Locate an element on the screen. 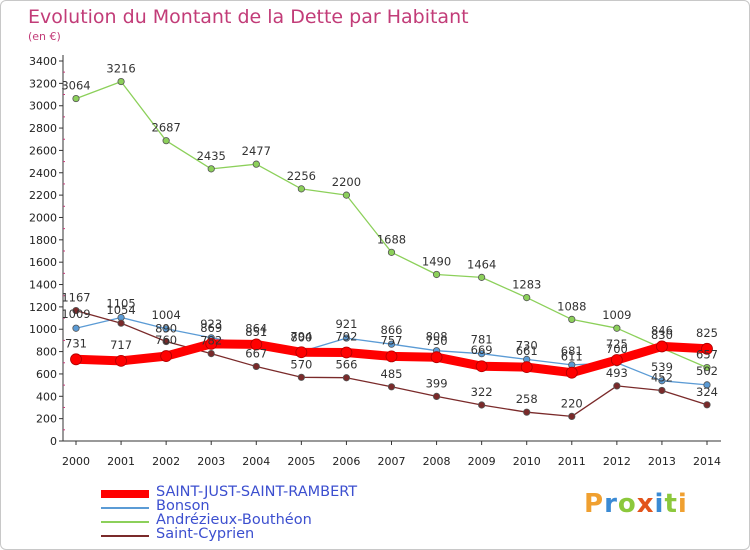  data-label: 570 is located at coordinates (301, 364).